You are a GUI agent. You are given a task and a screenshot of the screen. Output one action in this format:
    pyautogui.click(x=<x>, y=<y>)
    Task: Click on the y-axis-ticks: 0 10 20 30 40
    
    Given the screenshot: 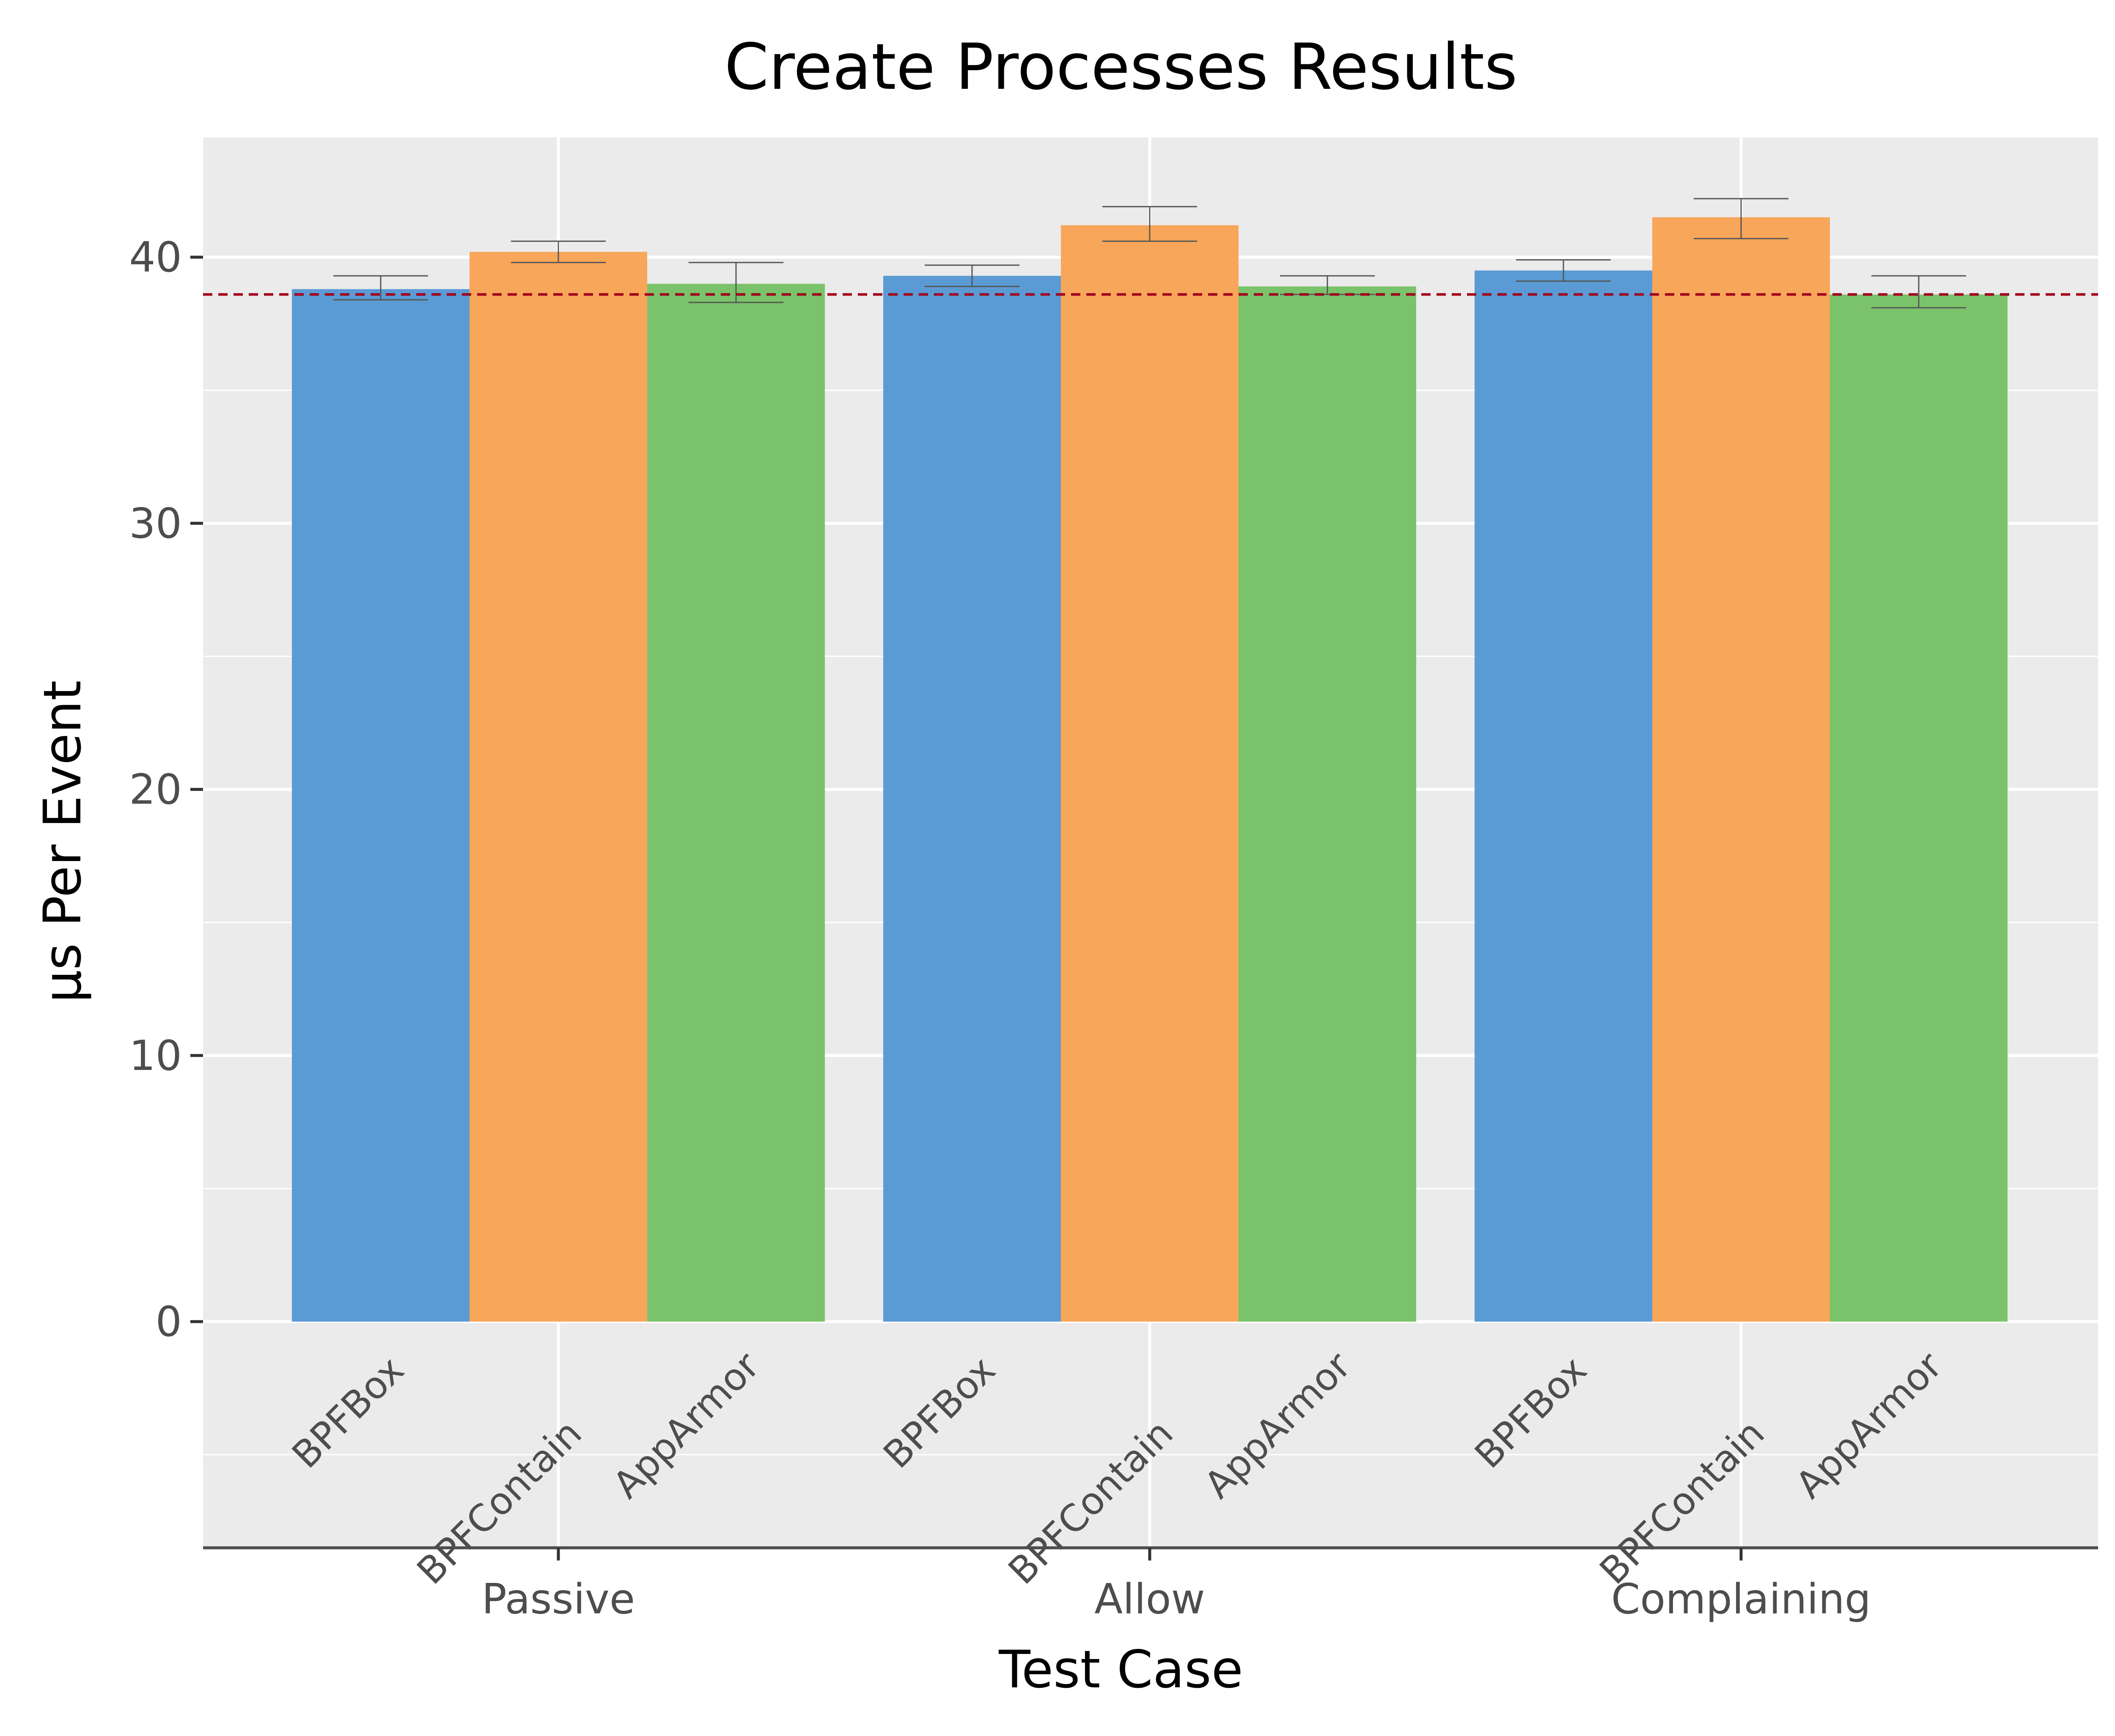 What is the action you would take?
    pyautogui.click(x=166, y=789)
    